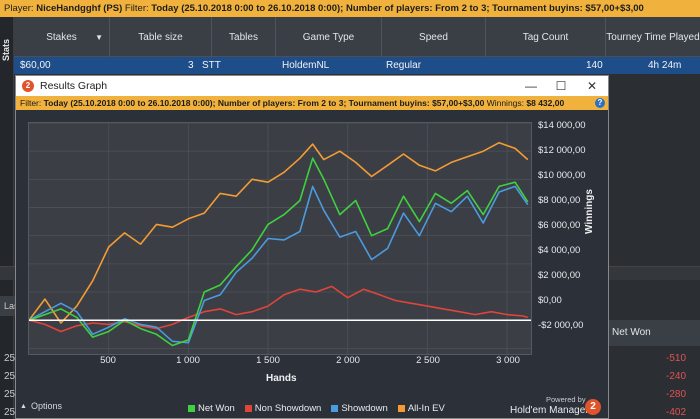  I want to click on x-tick-label: 1 500, so click(268, 360).